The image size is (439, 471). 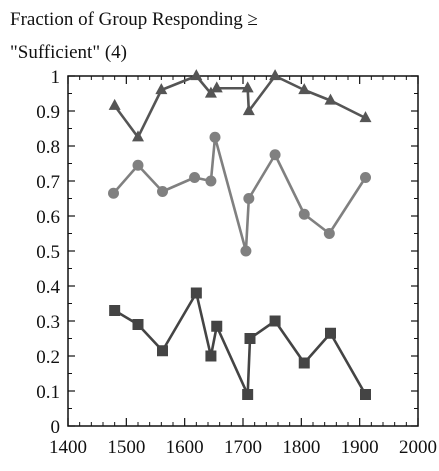 What do you see at coordinates (48, 217) in the screenshot?
I see `y-tick-label: 0.6` at bounding box center [48, 217].